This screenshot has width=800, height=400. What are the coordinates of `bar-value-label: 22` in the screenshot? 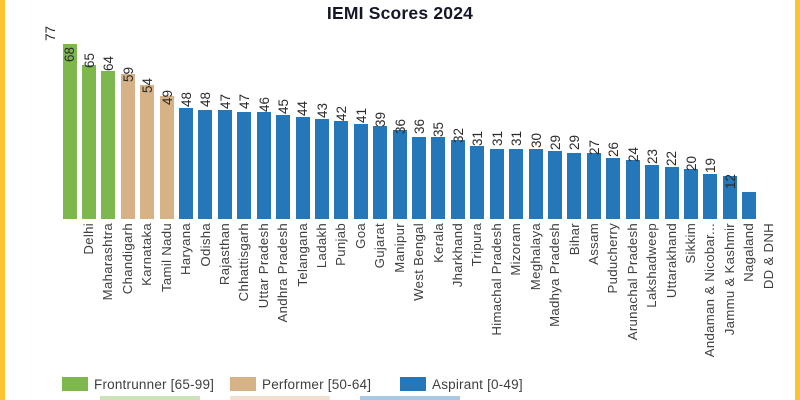 It's located at (672, 159).